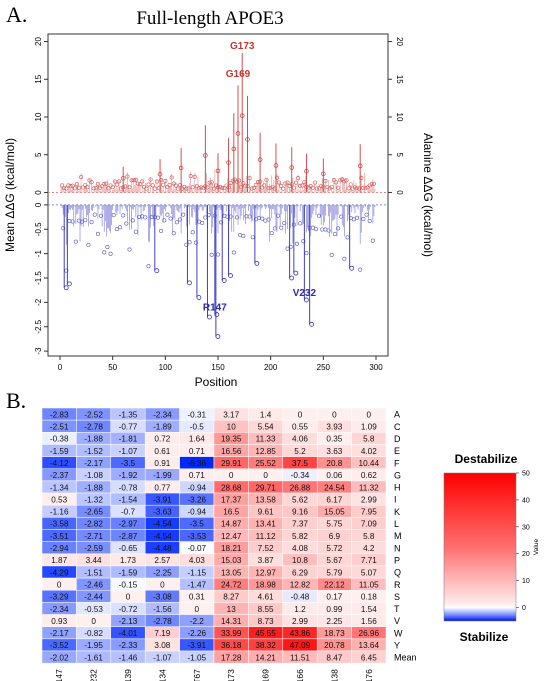 Image resolution: width=550 pixels, height=681 pixels. Describe the element at coordinates (60, 367) in the screenshot. I see `x-tick-label: 0` at that location.